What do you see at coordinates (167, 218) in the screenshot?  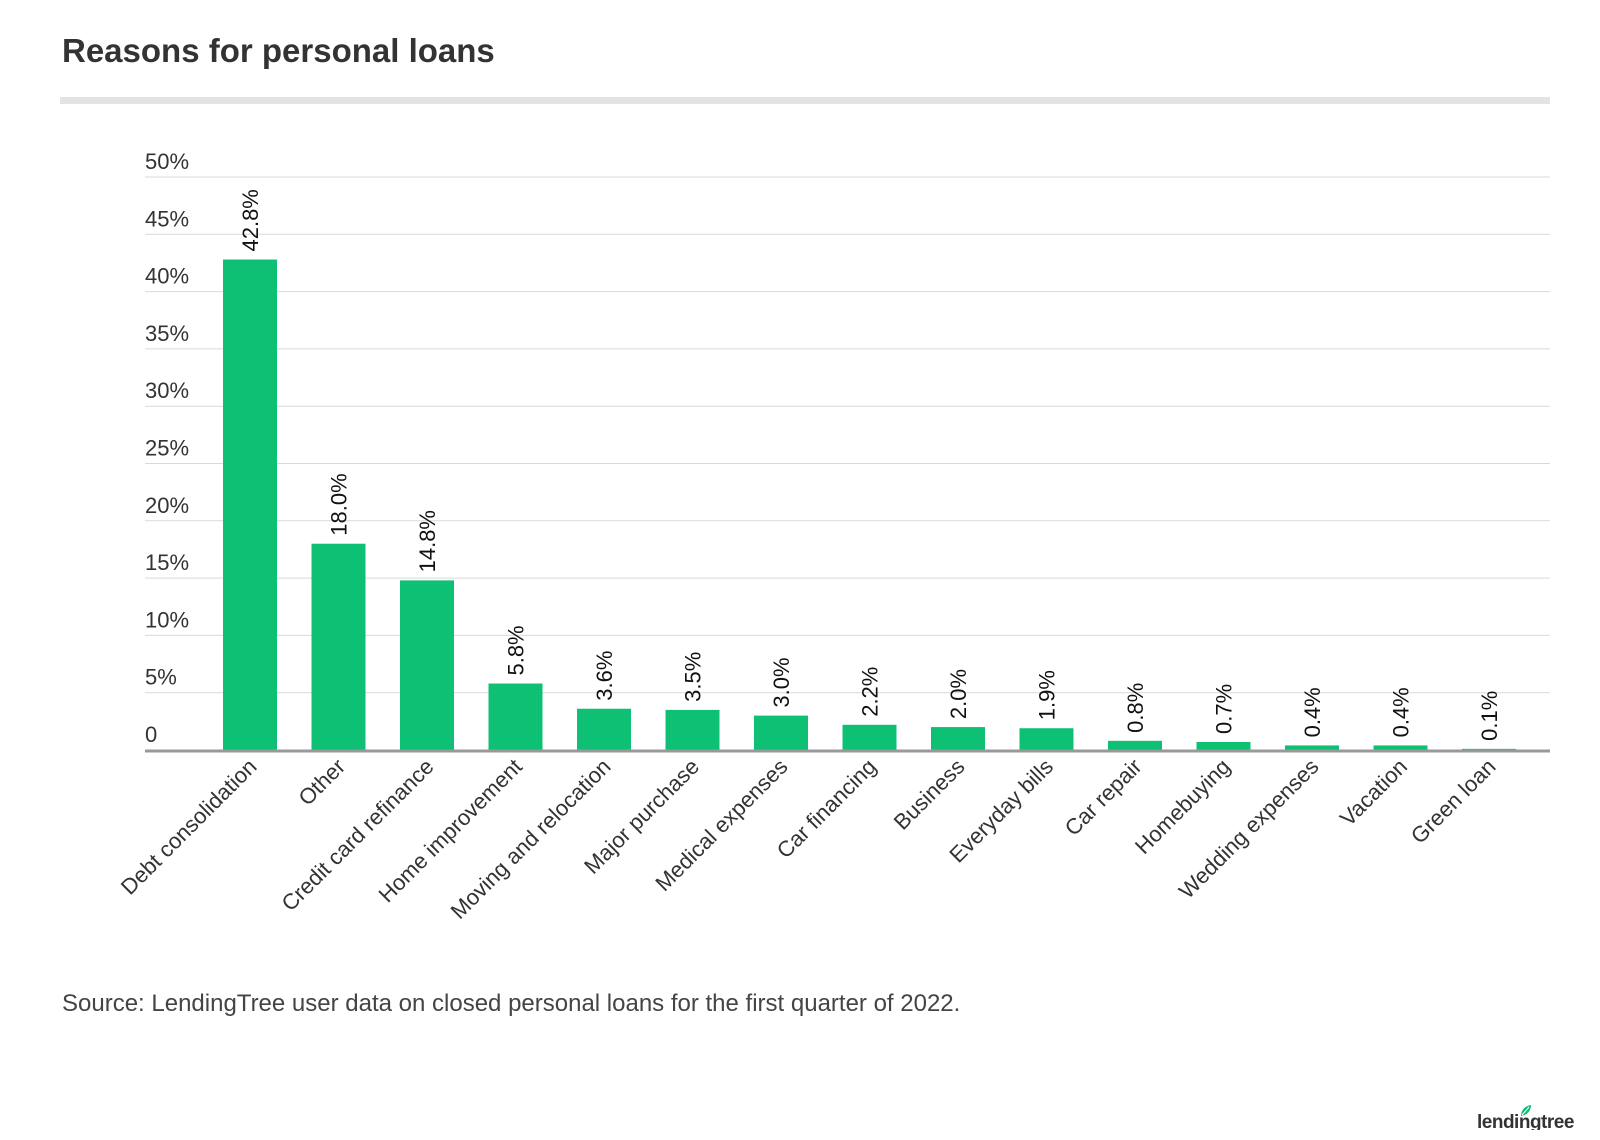 I see `y-tick-label: 45%` at bounding box center [167, 218].